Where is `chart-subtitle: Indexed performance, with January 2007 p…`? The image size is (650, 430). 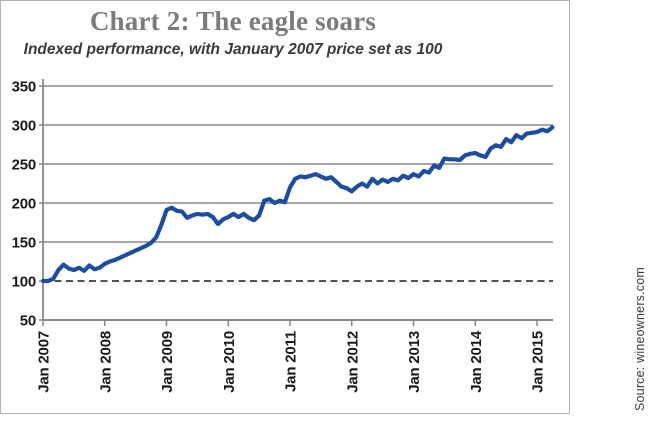
chart-subtitle: Indexed performance, with January 2007 p… is located at coordinates (233, 49).